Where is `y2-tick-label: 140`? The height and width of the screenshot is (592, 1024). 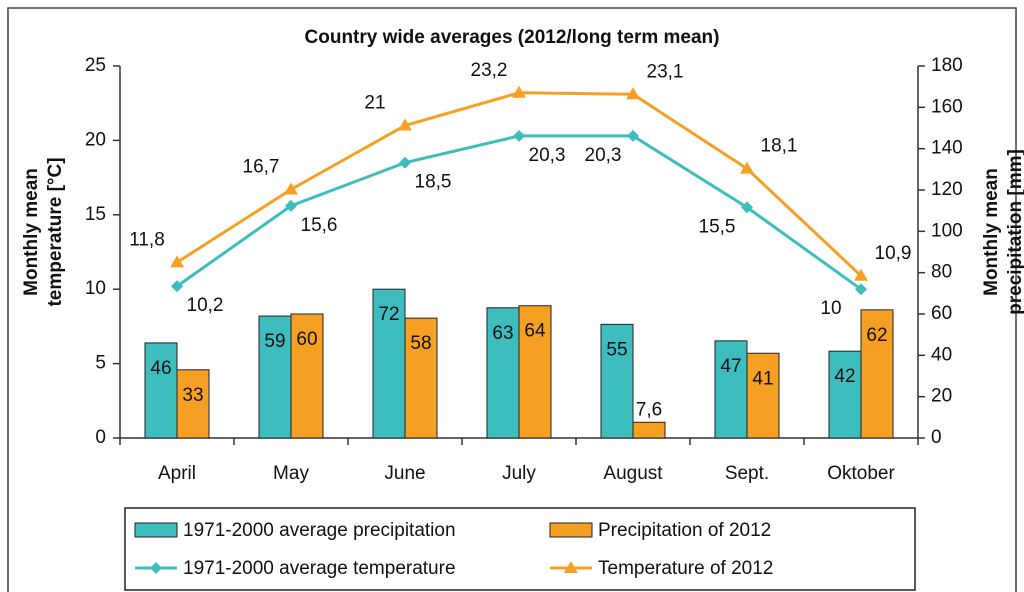
y2-tick-label: 140 is located at coordinates (947, 148).